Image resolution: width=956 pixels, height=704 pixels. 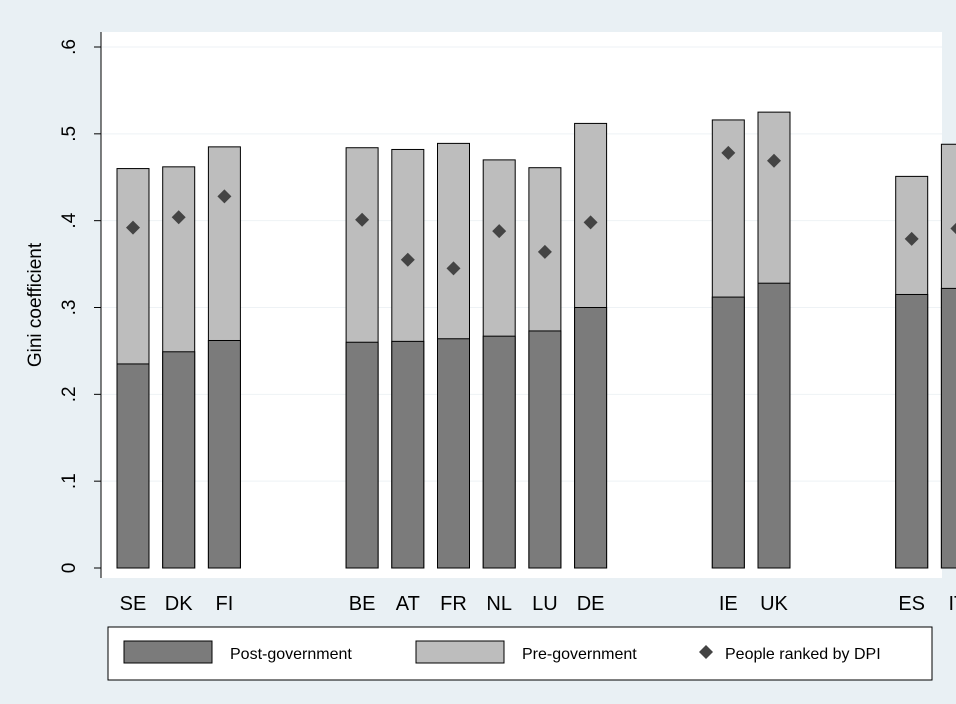 What do you see at coordinates (407, 259) in the screenshot?
I see `marker-dpi-at` at bounding box center [407, 259].